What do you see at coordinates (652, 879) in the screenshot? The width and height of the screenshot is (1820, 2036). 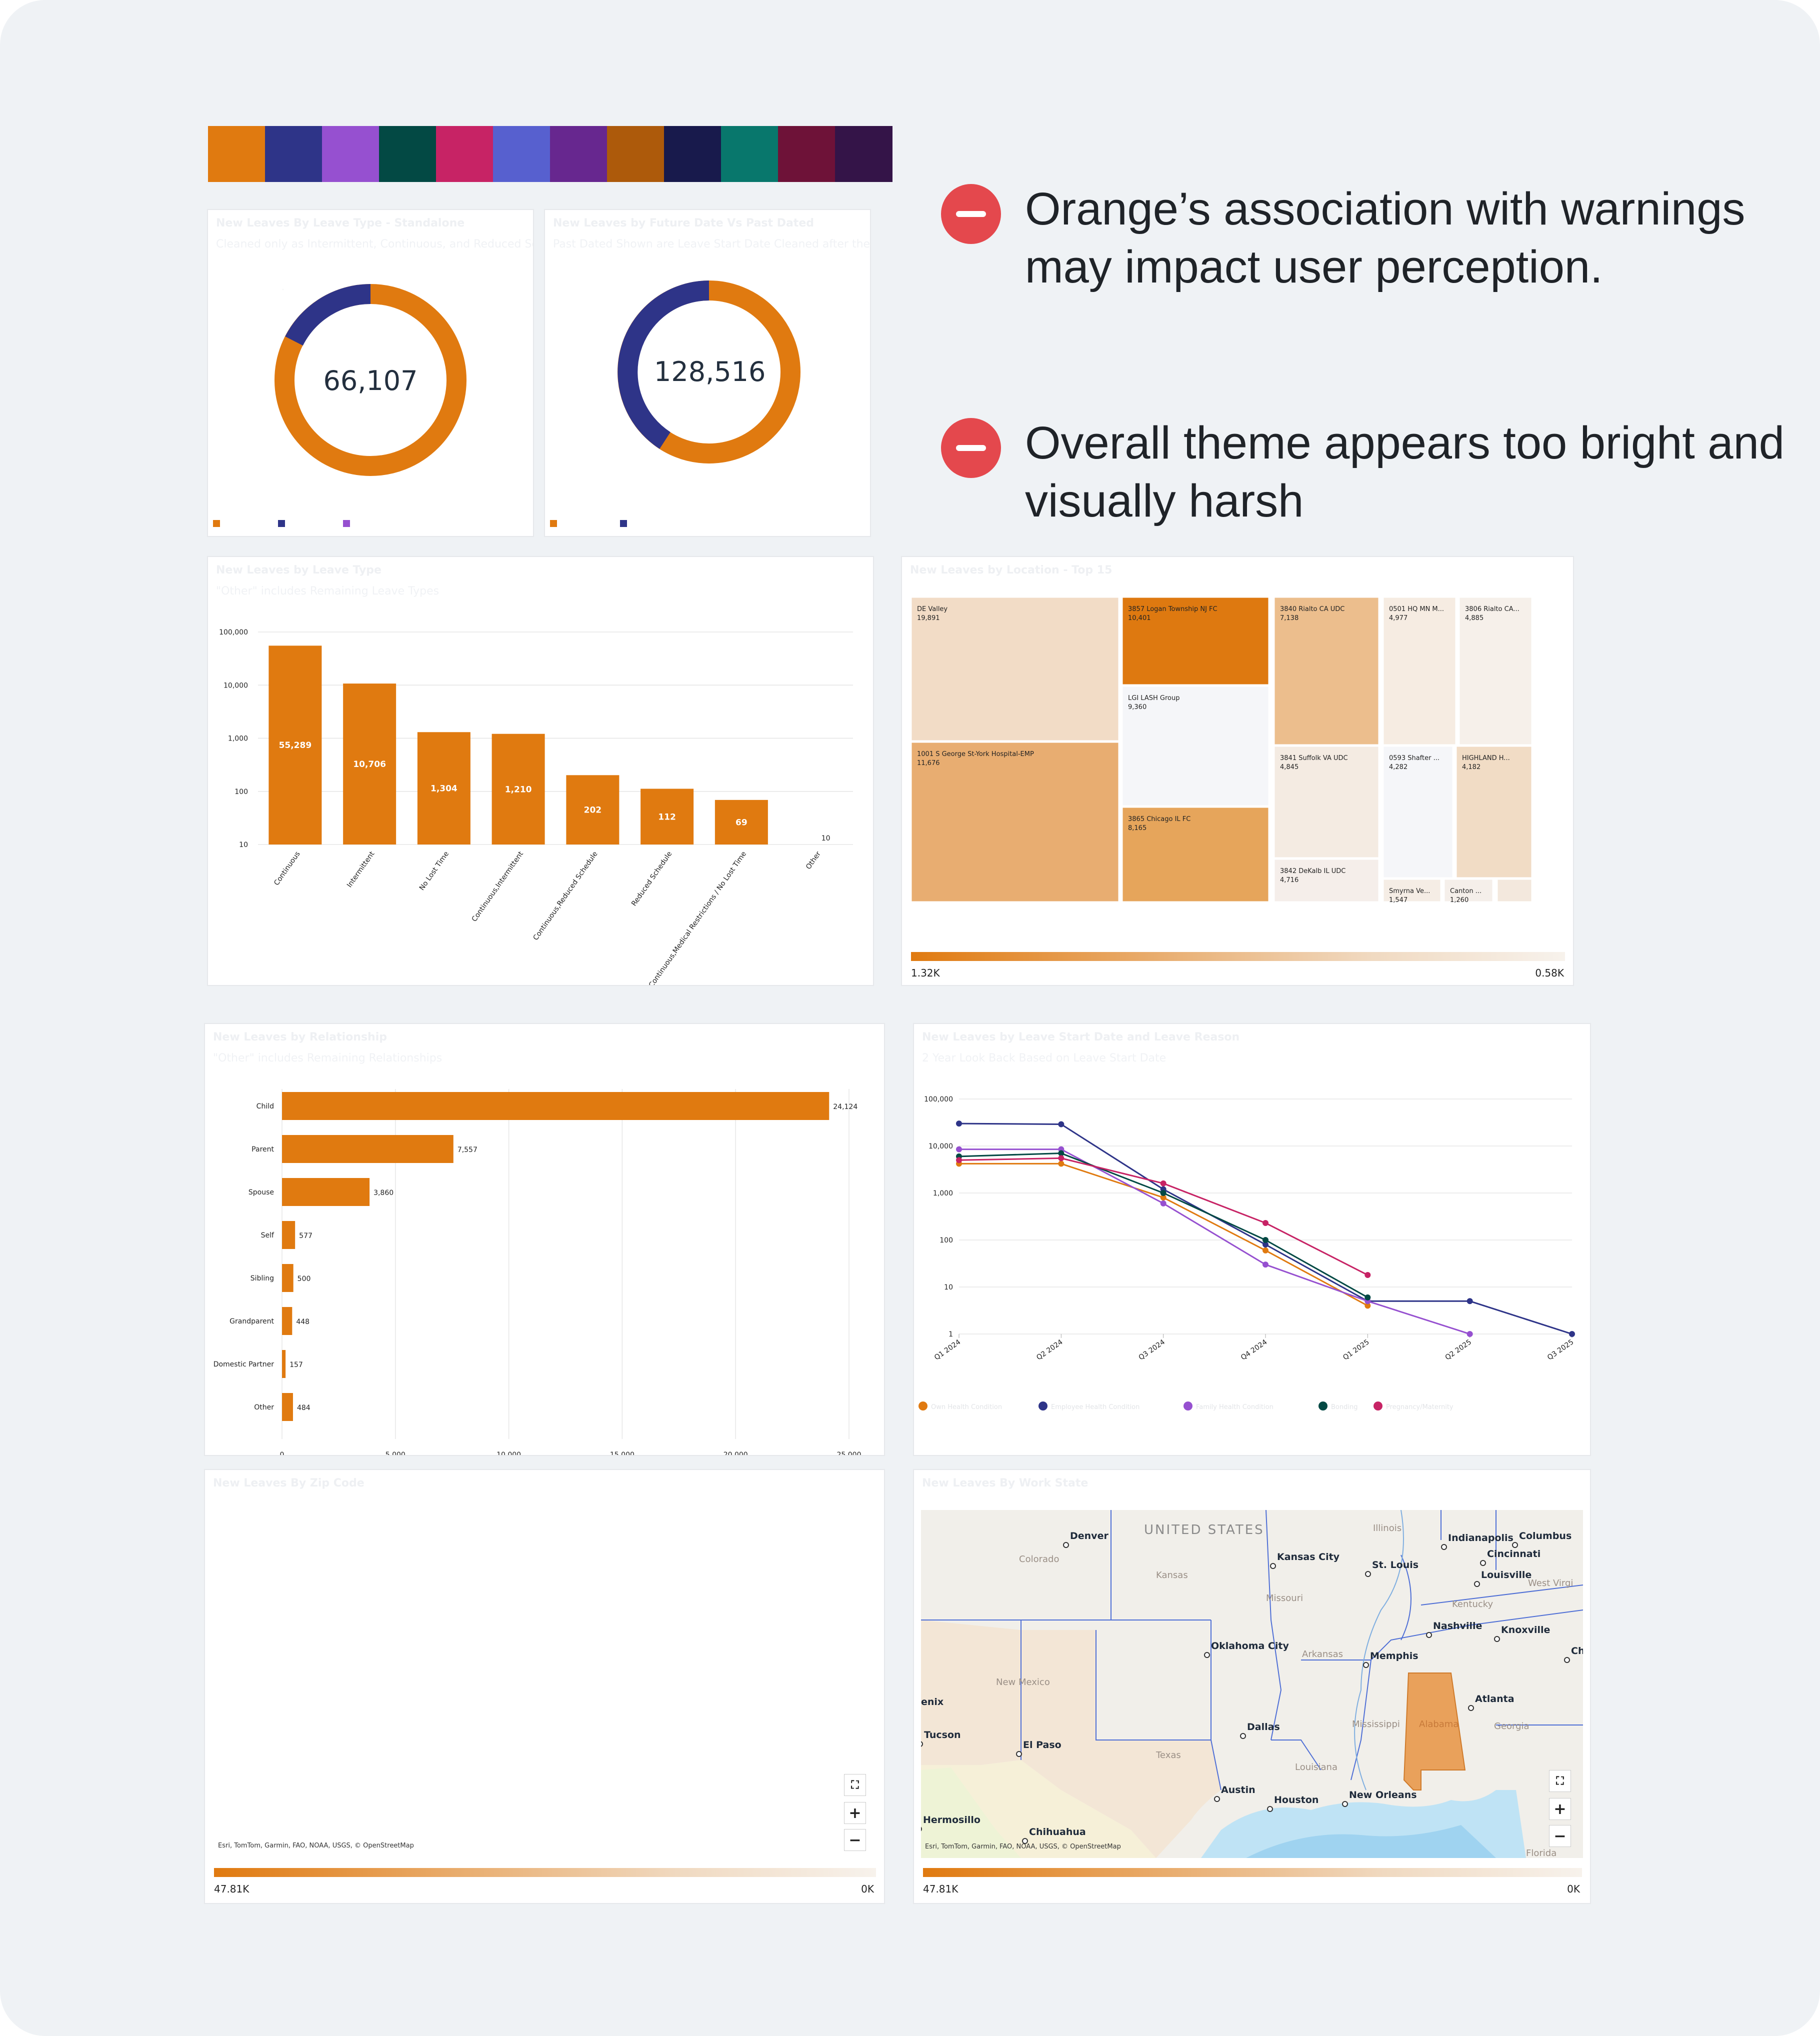 I see `x-tick-label: Reduced Schedule` at bounding box center [652, 879].